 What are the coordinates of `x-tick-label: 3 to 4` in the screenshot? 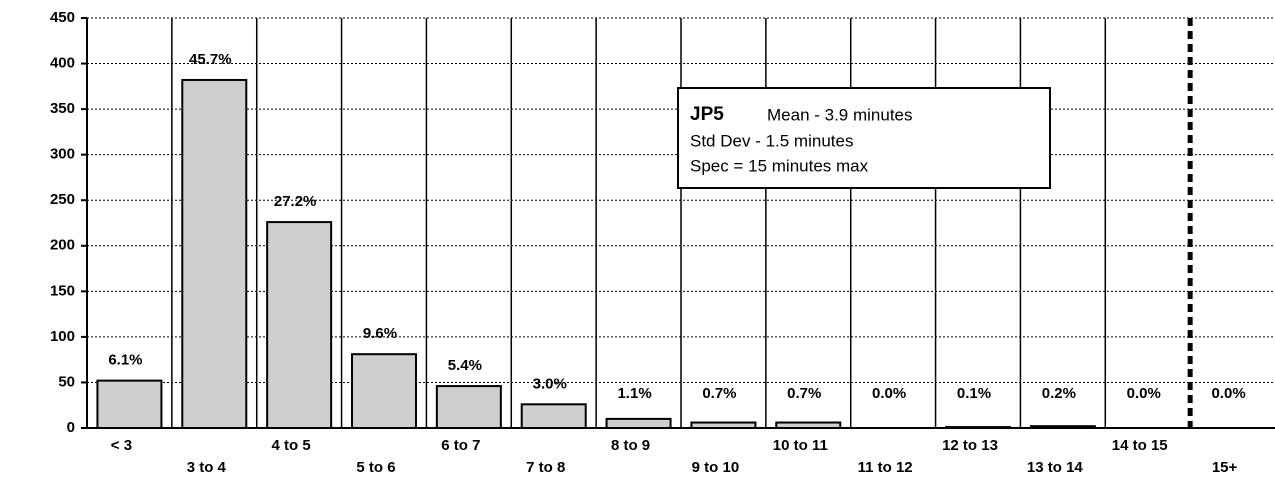 It's located at (207, 467).